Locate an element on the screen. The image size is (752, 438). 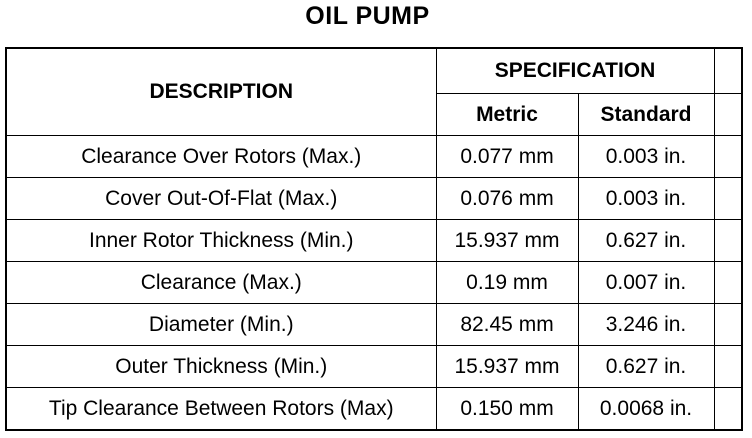
metric-cell: 0.19 mm is located at coordinates (507, 282).